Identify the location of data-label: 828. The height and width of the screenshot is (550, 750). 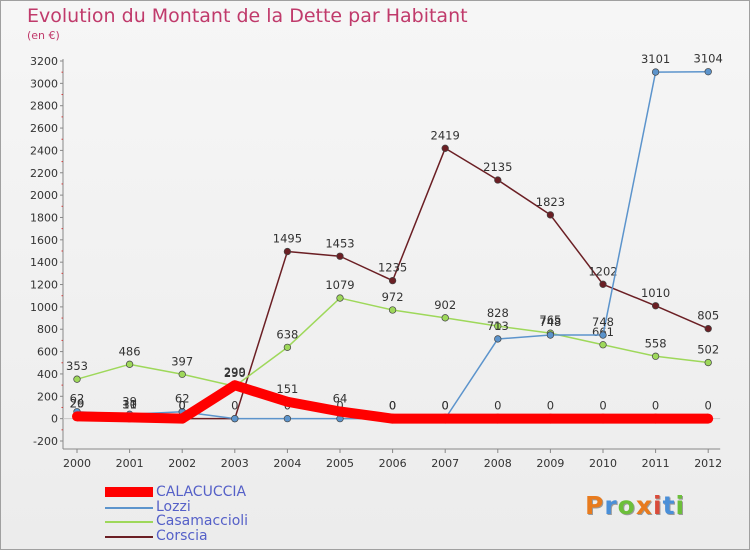
(498, 313).